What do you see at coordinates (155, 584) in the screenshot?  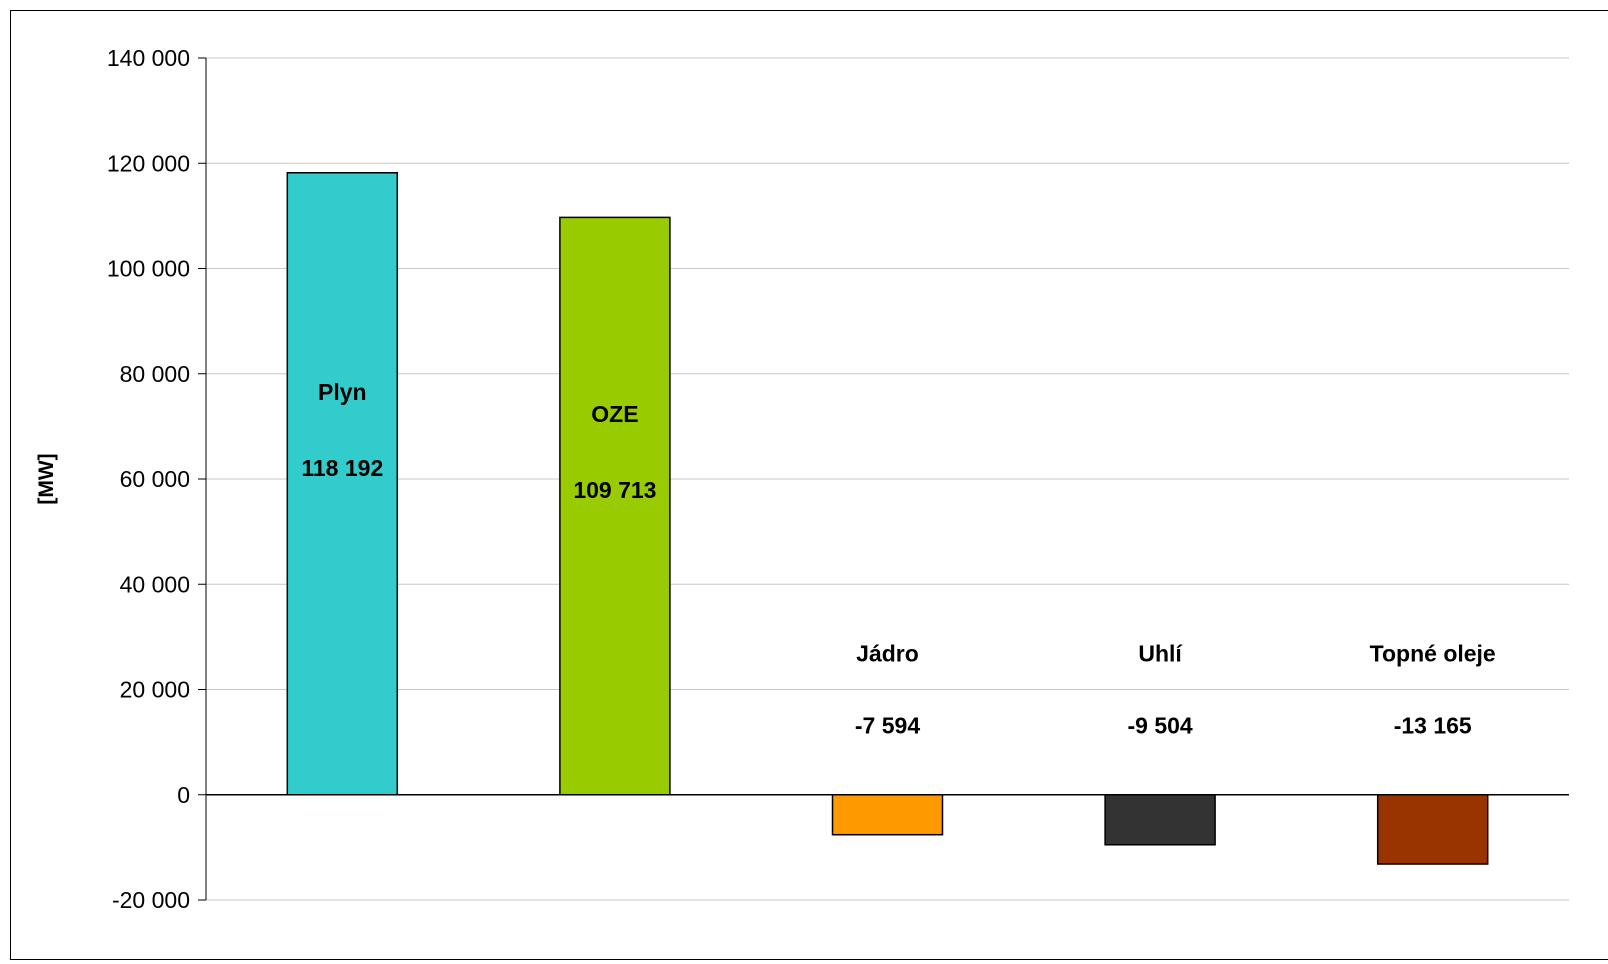 I see `y-tick-label: 40 000` at bounding box center [155, 584].